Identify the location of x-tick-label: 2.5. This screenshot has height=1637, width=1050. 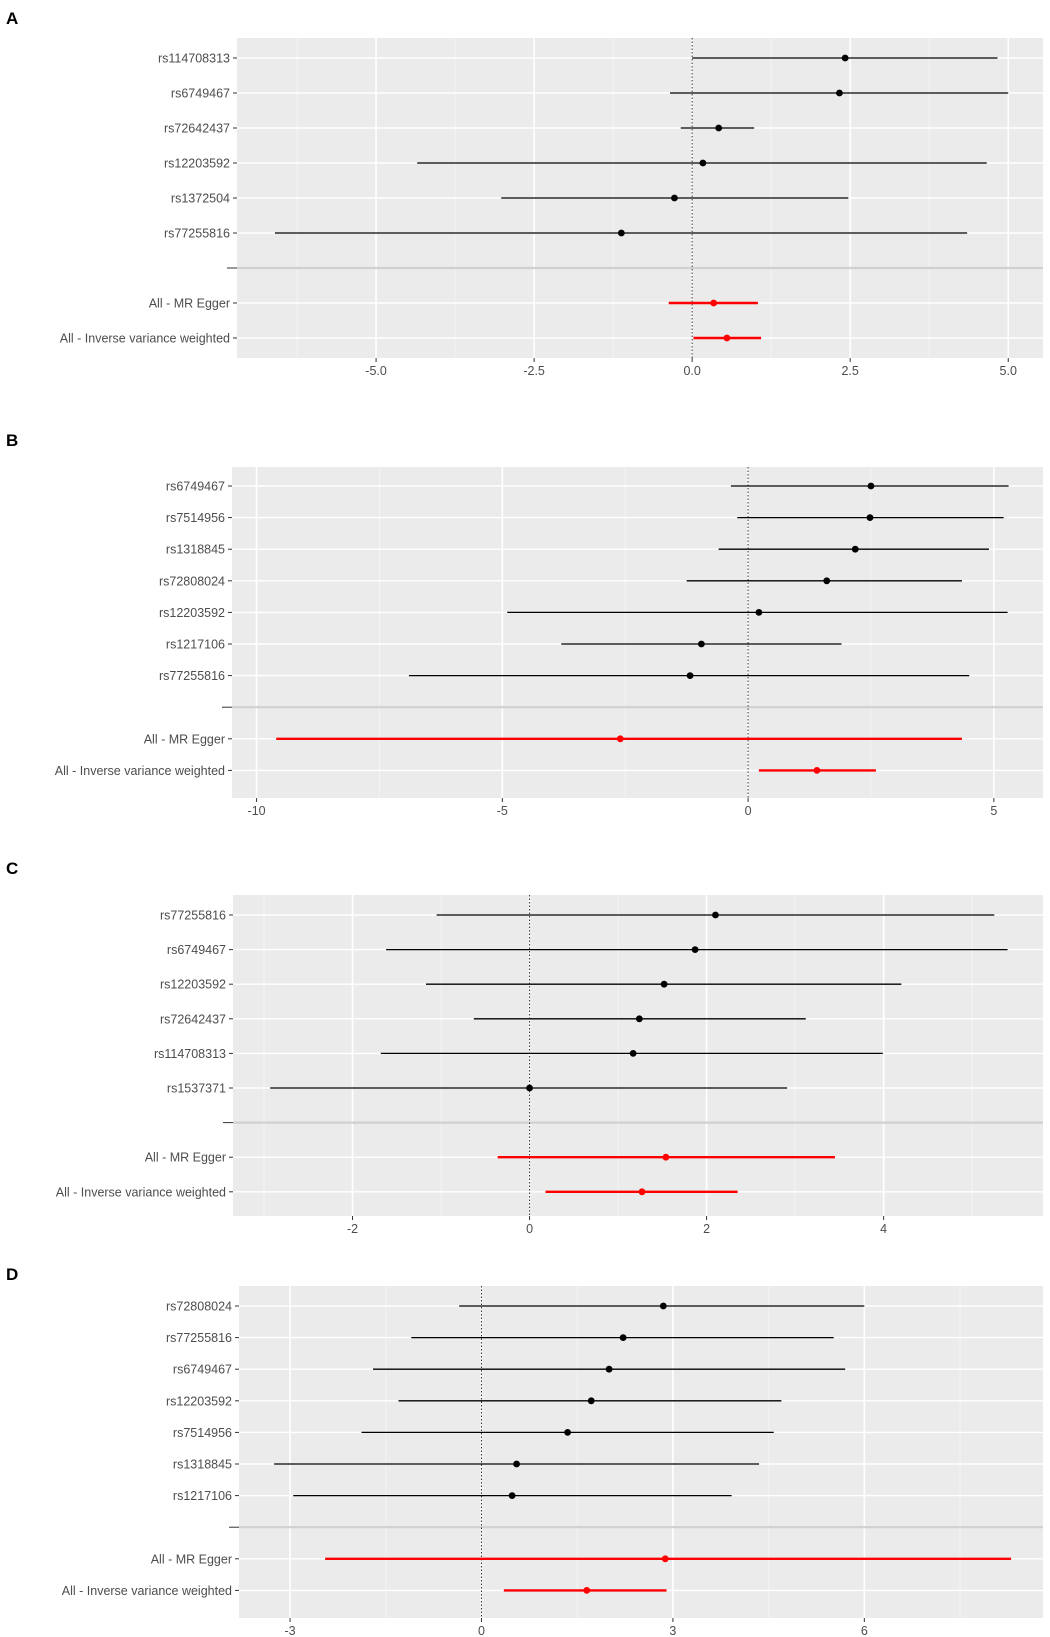
(849, 371).